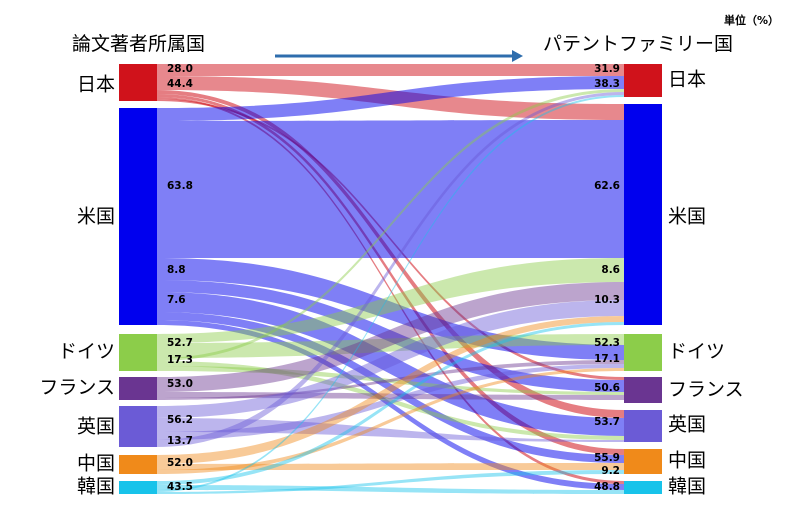 This screenshot has width=800, height=523. Describe the element at coordinates (138, 464) in the screenshot. I see `left-node-cn` at that location.